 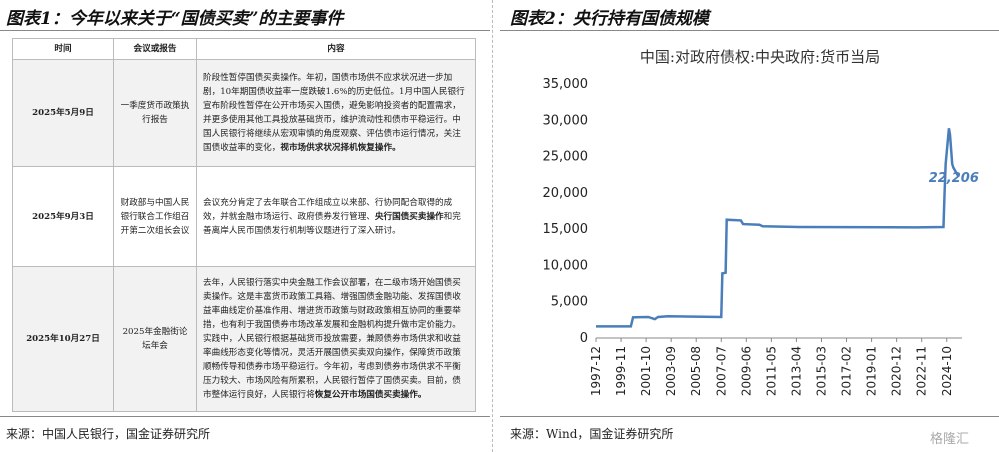 I want to click on x-tick-label: 2007-07, so click(x=721, y=371).